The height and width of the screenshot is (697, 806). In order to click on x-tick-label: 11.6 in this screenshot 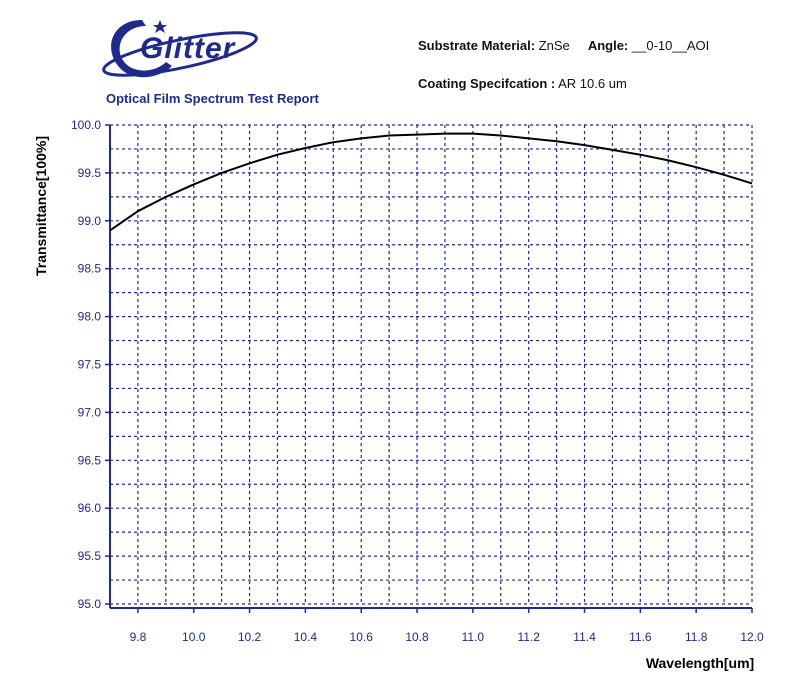, I will do `click(640, 637)`.